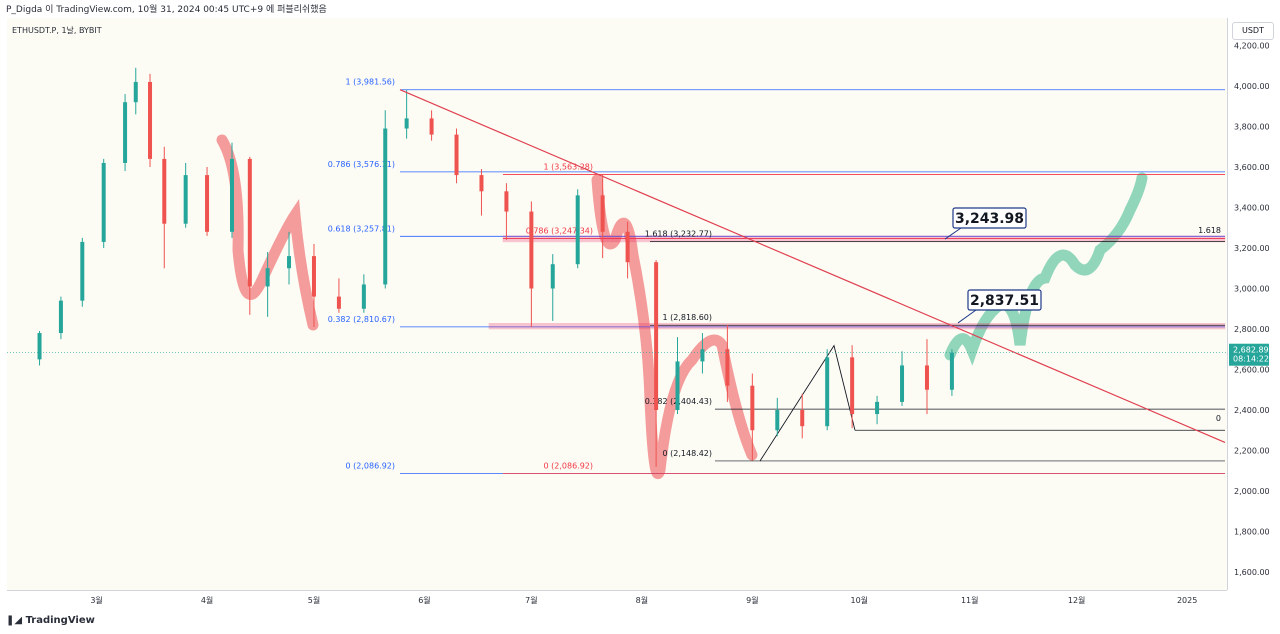 This screenshot has width=1280, height=634. Describe the element at coordinates (1252, 248) in the screenshot. I see `y-tick-label-5: 3,200.00` at that location.